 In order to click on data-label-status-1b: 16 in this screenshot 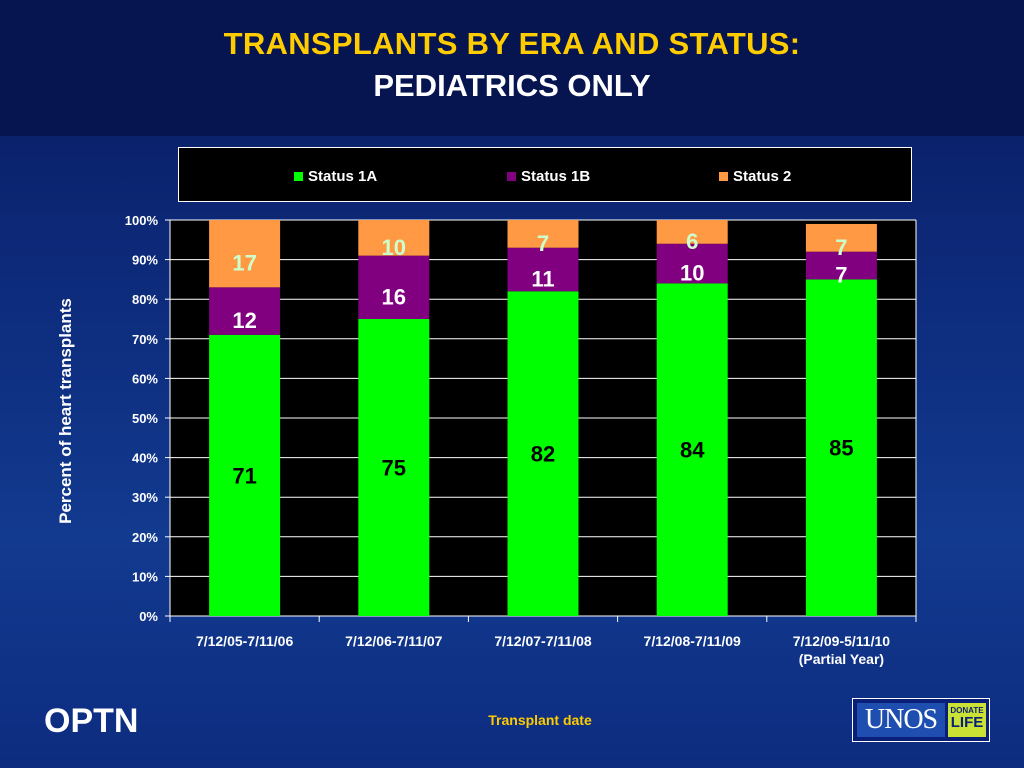, I will do `click(394, 296)`.